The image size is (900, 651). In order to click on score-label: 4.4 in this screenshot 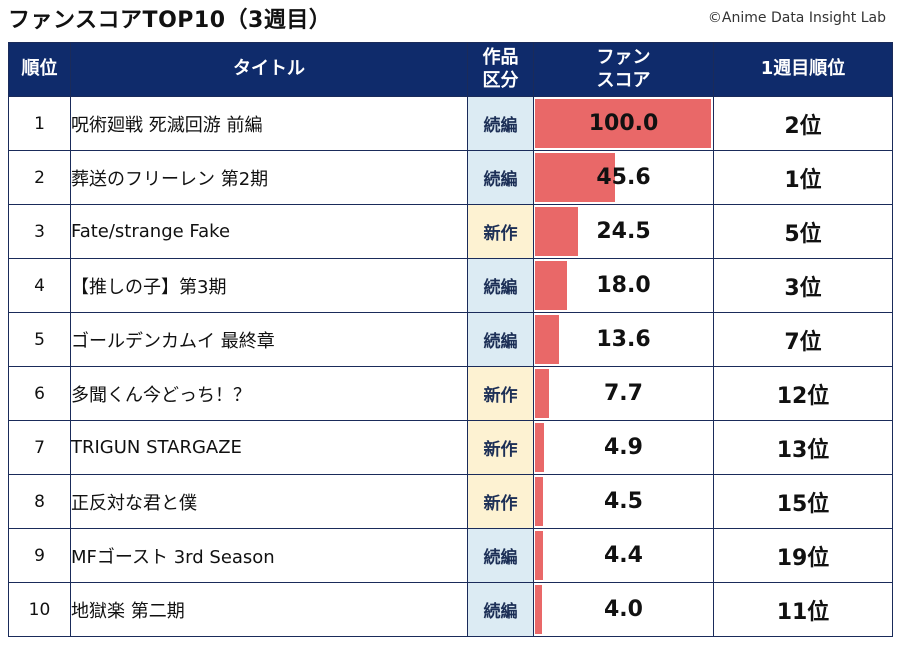, I will do `click(623, 555)`.